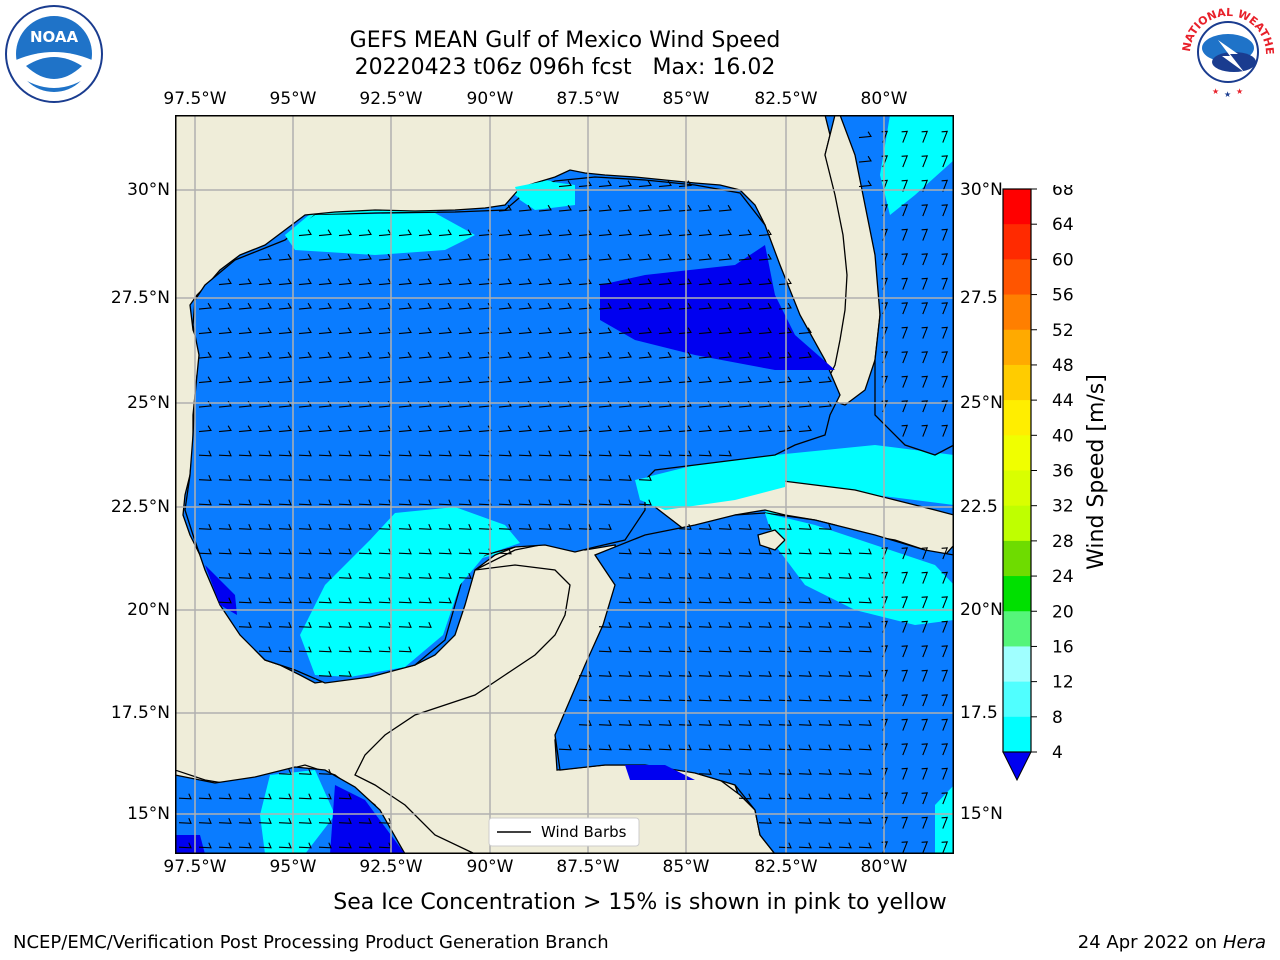  I want to click on lat-label-left-4: 22.5°N, so click(140, 507).